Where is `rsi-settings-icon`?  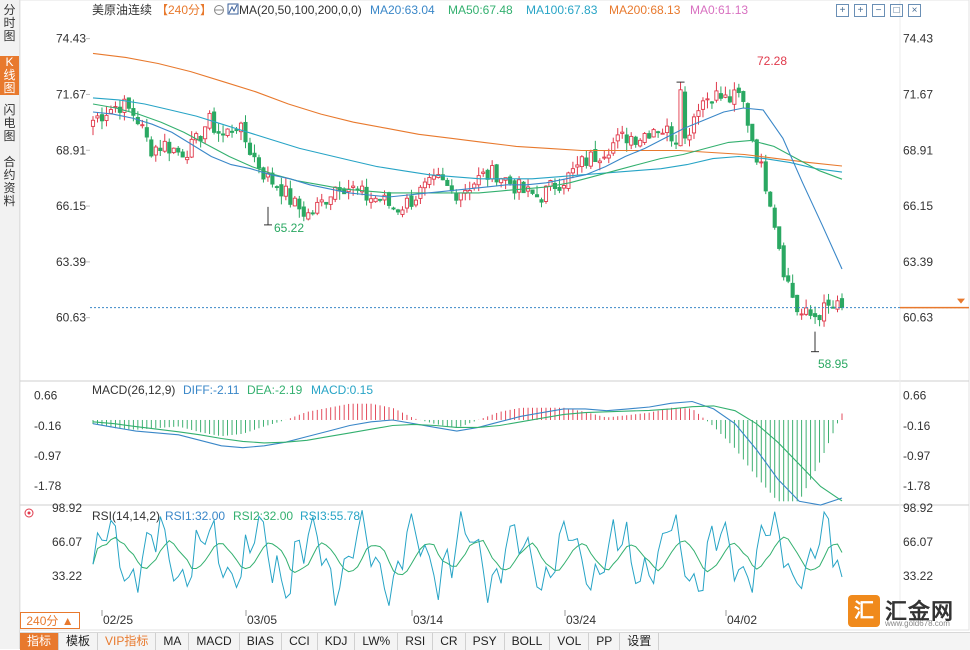
rsi-settings-icon is located at coordinates (29, 513).